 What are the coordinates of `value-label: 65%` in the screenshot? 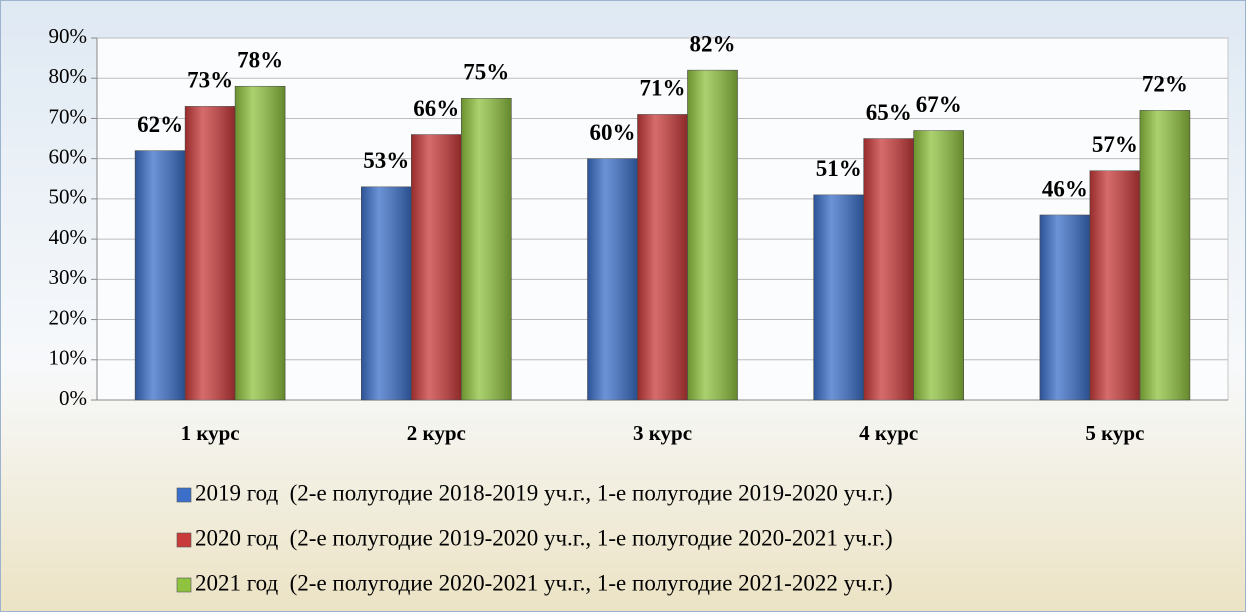 It's located at (889, 112).